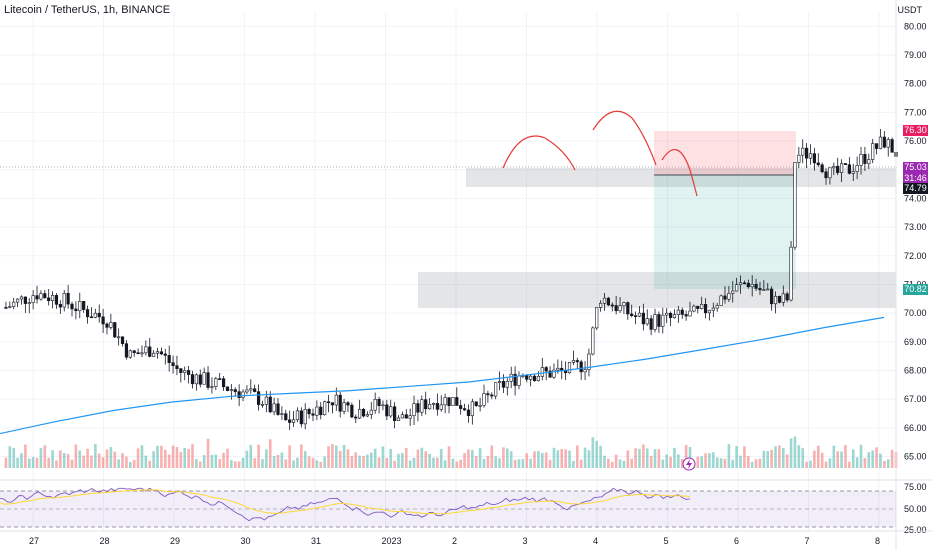 This screenshot has height=550, width=932. I want to click on take-profit-zone, so click(725, 232).